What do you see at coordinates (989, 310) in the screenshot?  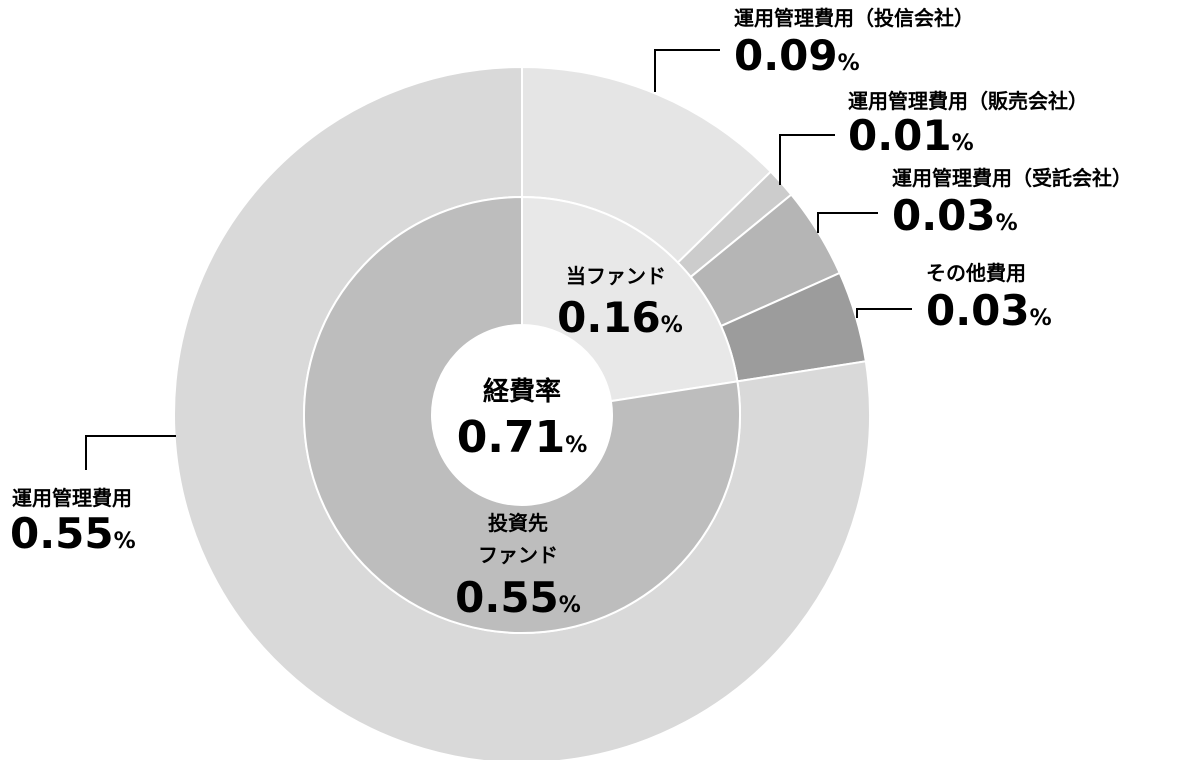 I see `outer-label-value-4: 0.03%` at bounding box center [989, 310].